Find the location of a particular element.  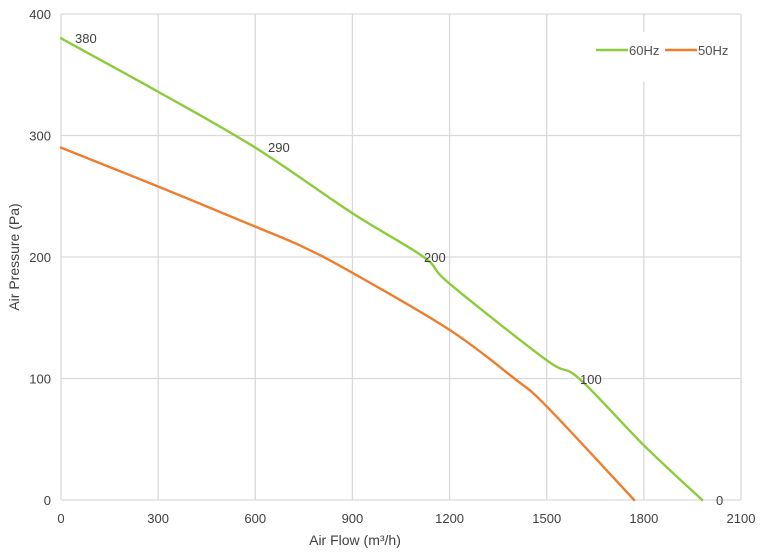

x-tick-label: 900 is located at coordinates (353, 518).